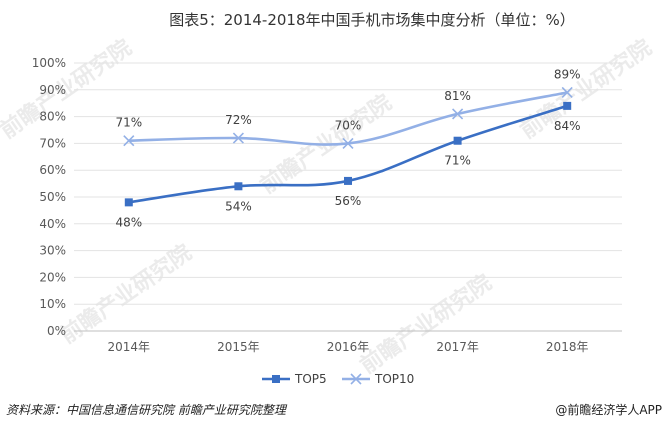  I want to click on data-label: 84%, so click(567, 126).